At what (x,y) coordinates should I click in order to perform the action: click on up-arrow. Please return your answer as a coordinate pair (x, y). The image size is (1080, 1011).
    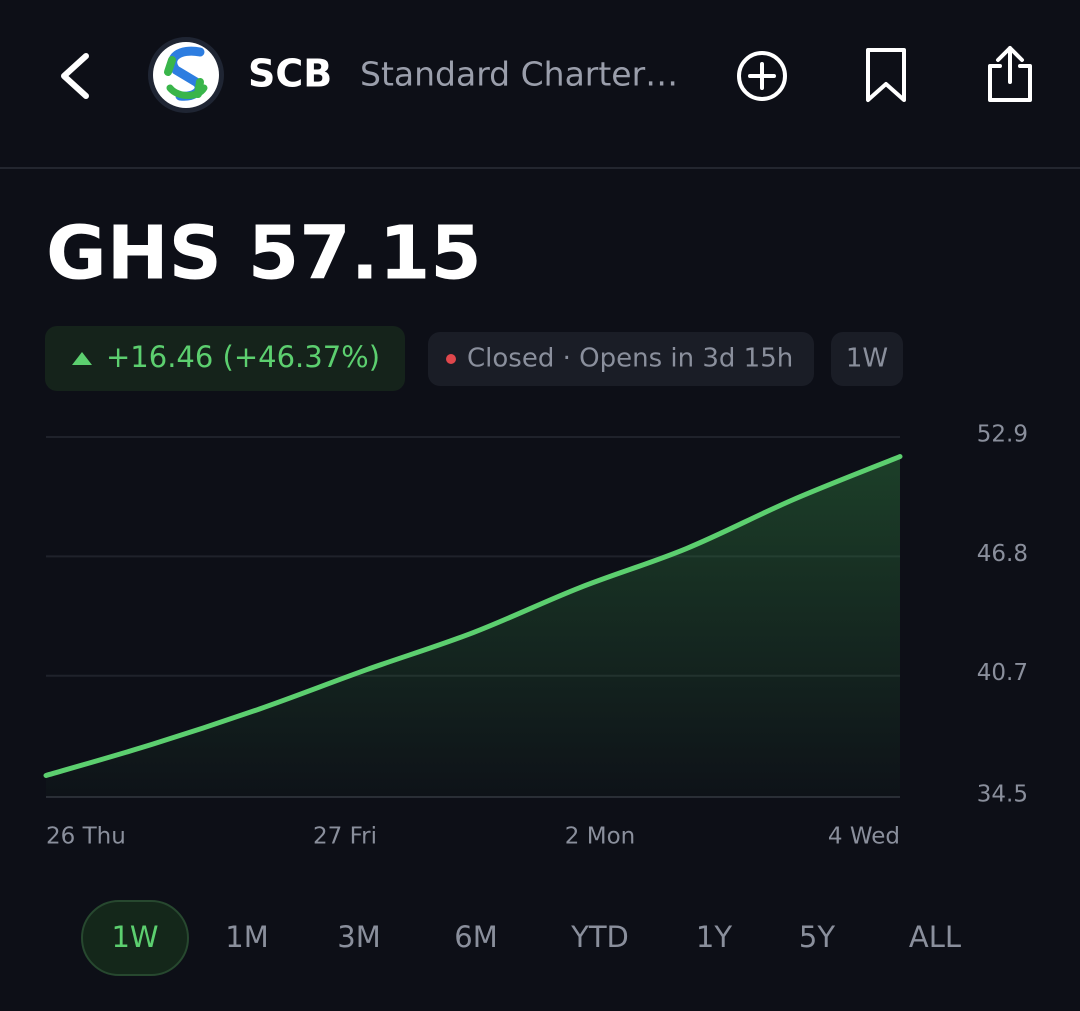
    Looking at the image, I should click on (82, 358).